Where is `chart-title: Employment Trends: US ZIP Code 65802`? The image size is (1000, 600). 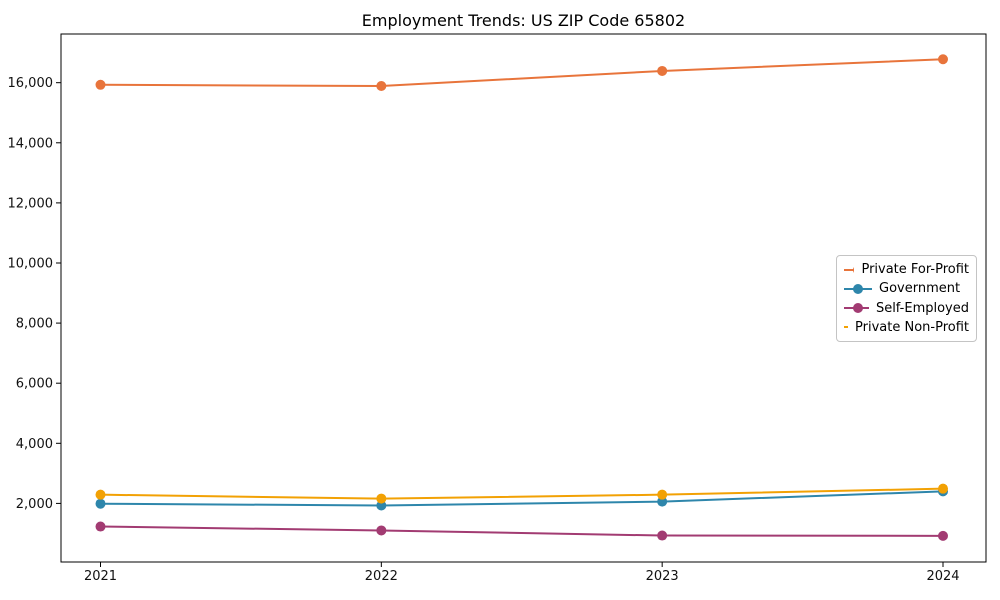 chart-title: Employment Trends: US ZIP Code 65802 is located at coordinates (523, 20).